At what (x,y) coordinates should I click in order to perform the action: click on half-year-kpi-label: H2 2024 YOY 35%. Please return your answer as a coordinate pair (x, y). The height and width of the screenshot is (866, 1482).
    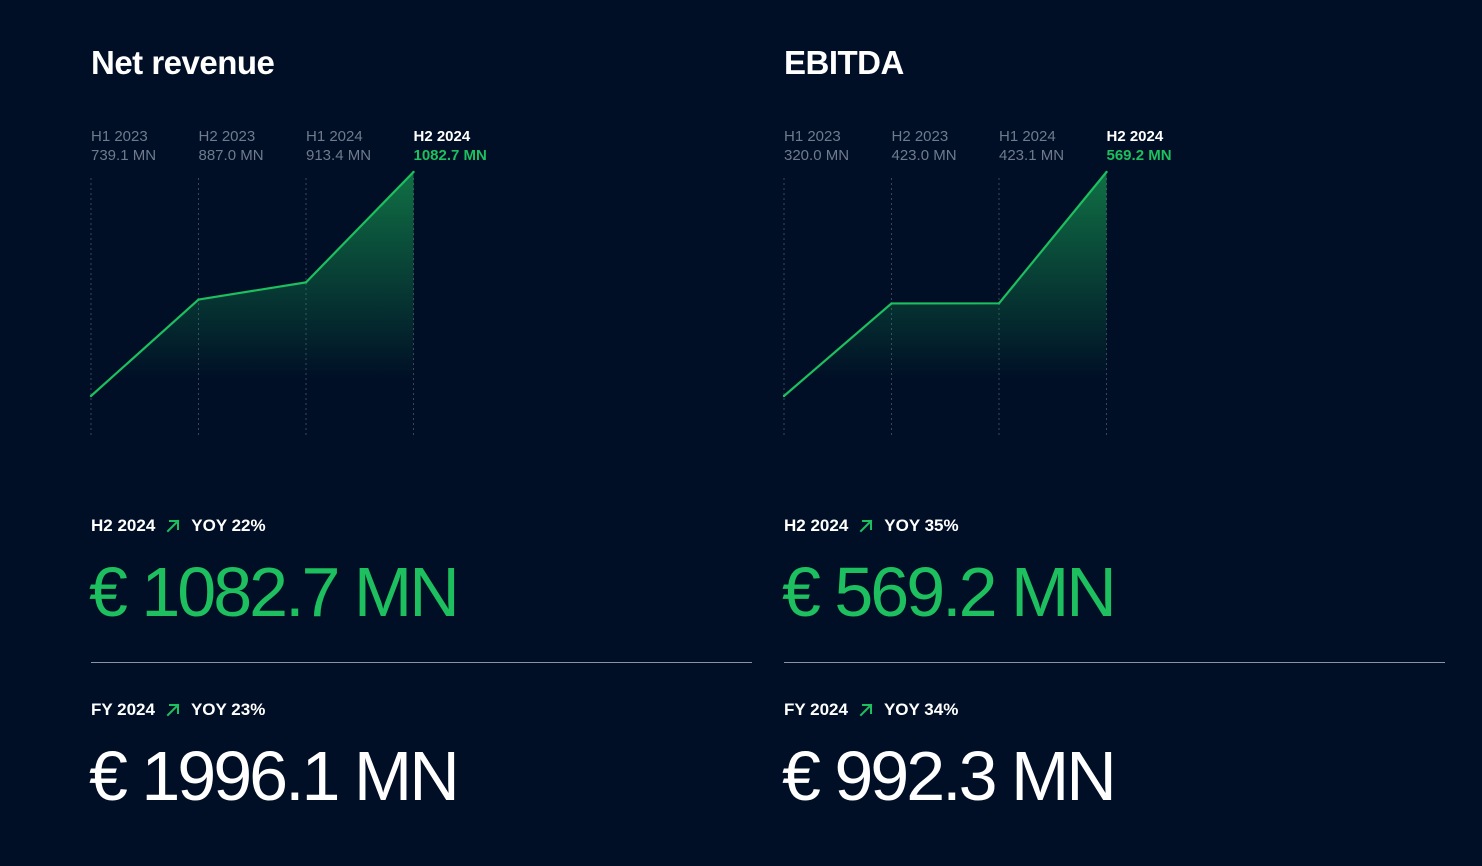
    Looking at the image, I should click on (871, 526).